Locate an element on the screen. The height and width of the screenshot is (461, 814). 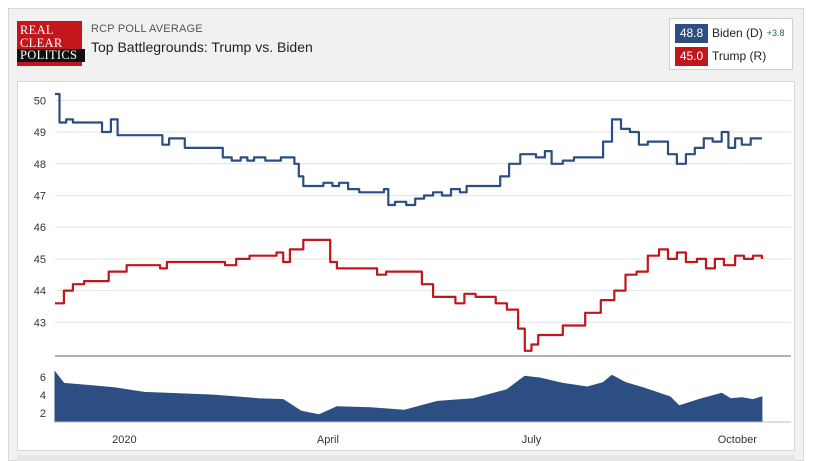
spread-area is located at coordinates (408, 396).